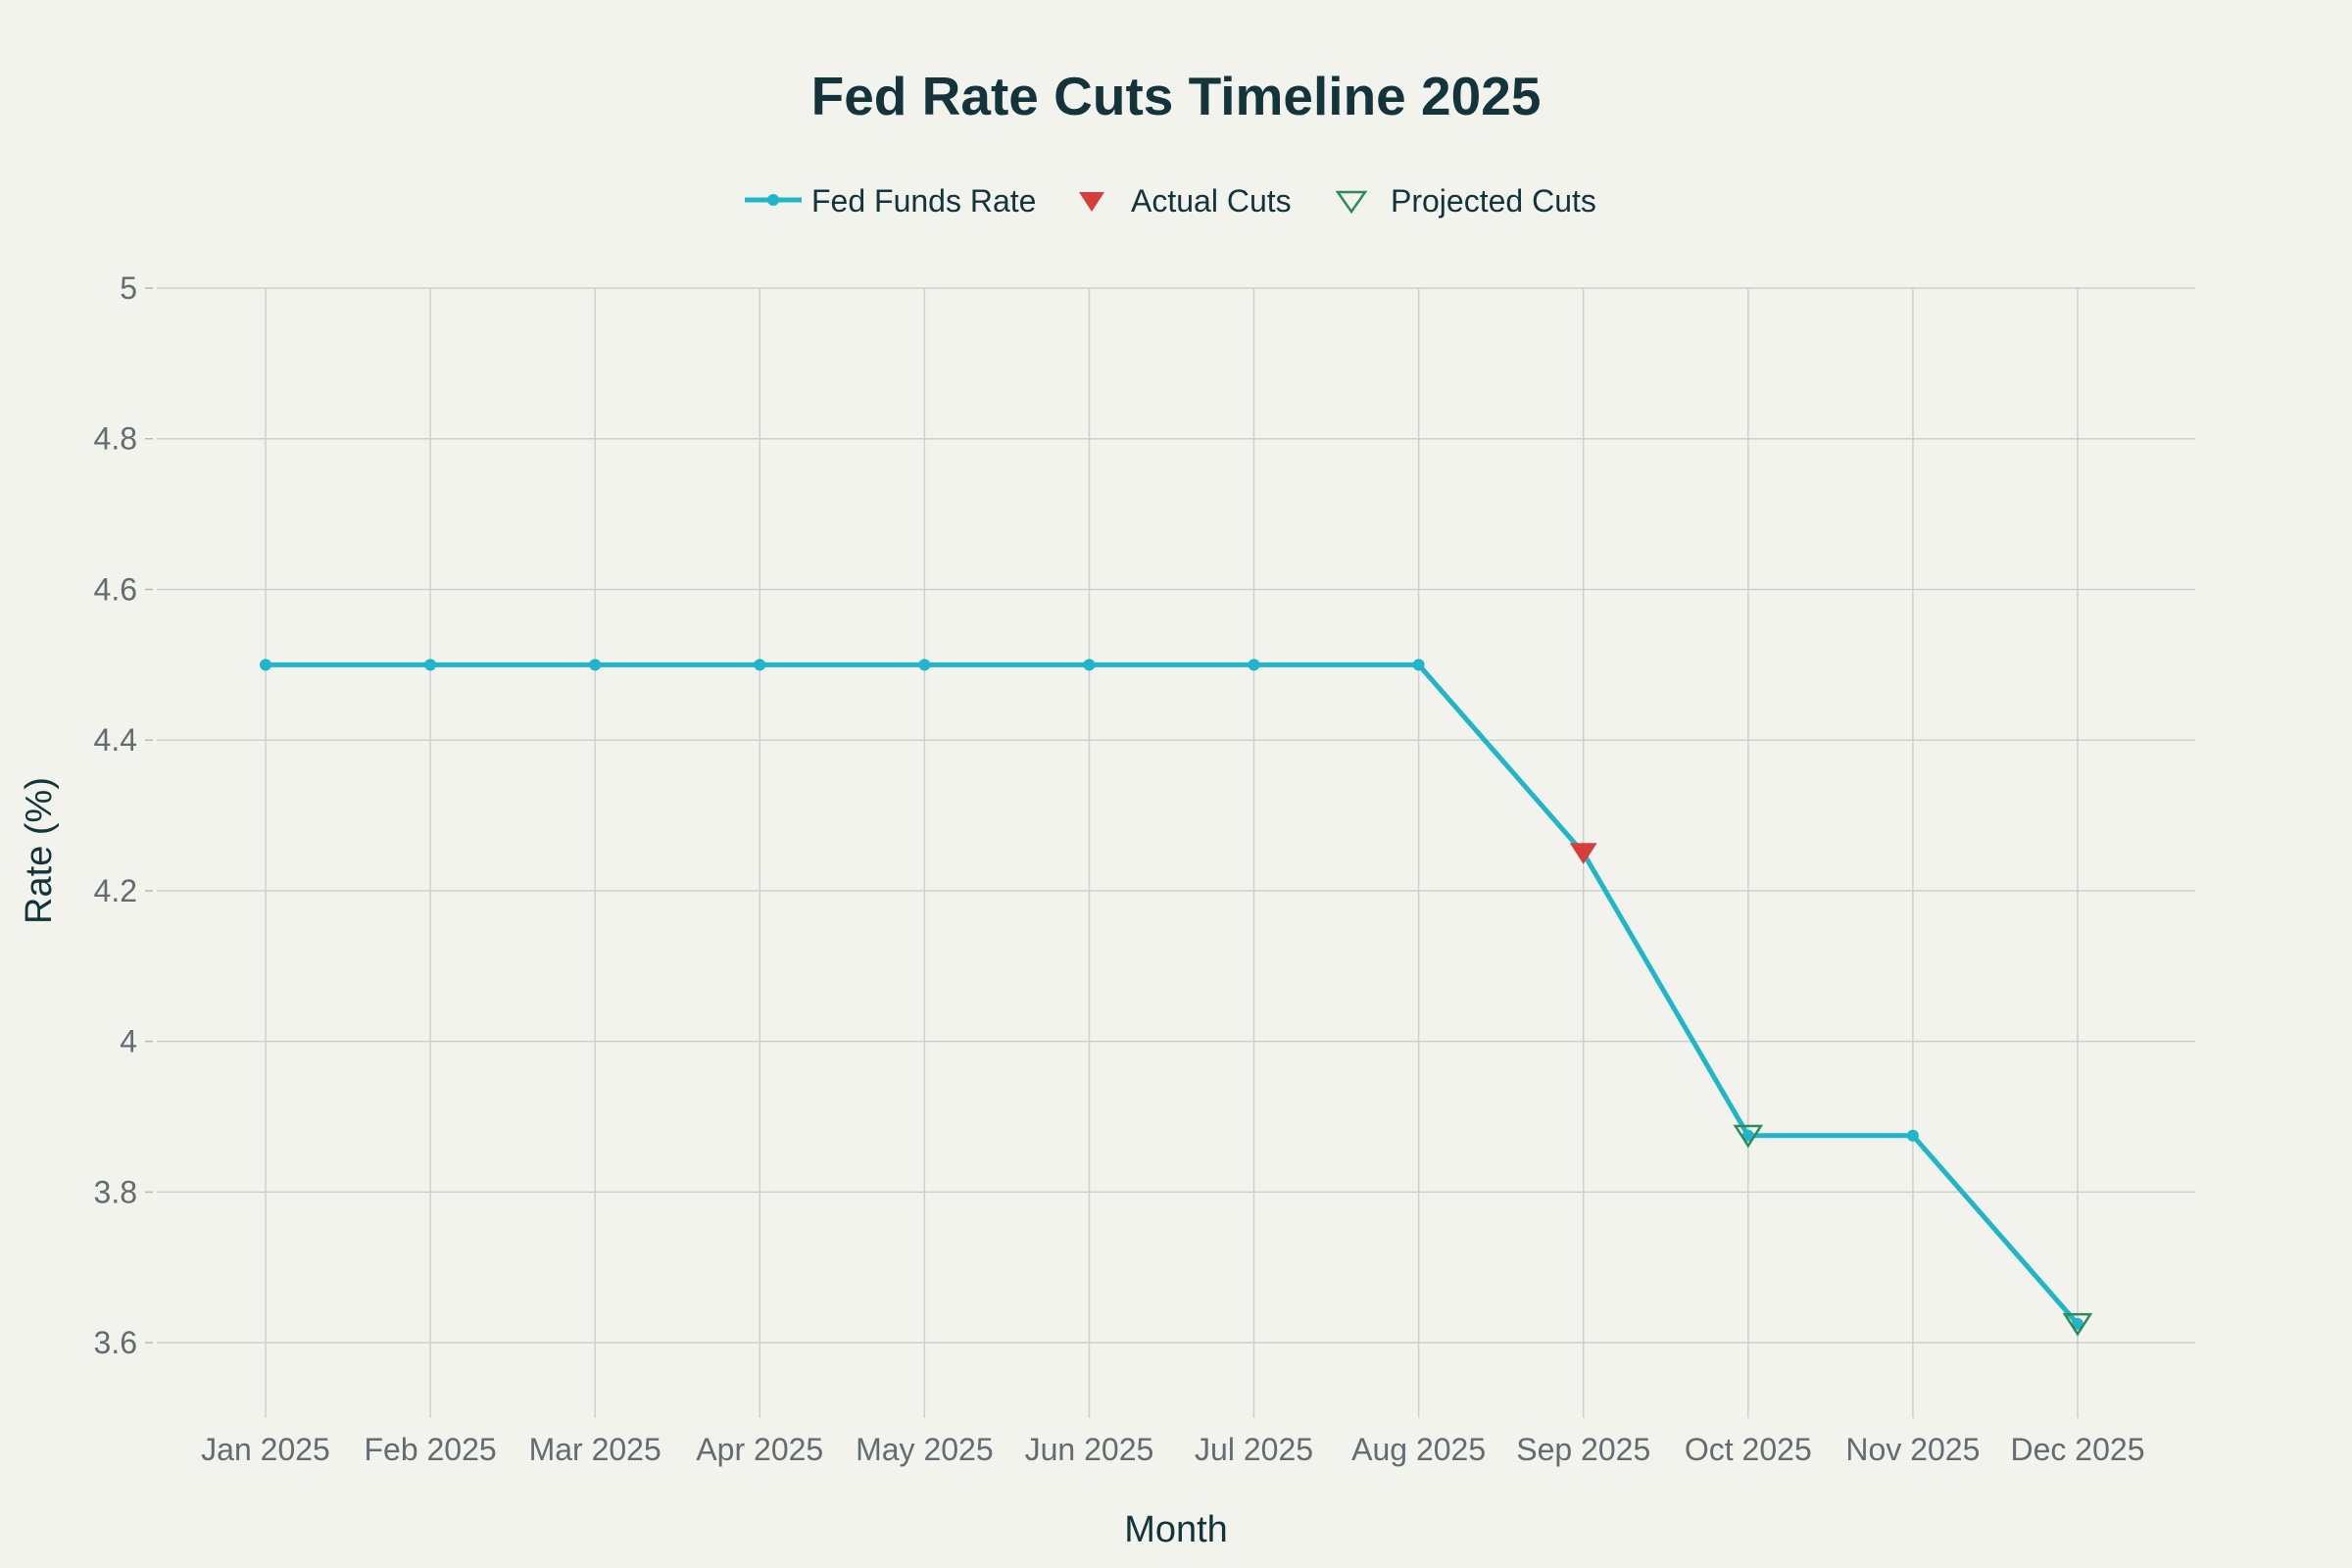 This screenshot has width=2352, height=1568. What do you see at coordinates (265, 1449) in the screenshot?
I see `x-tick-label: Jan 2025` at bounding box center [265, 1449].